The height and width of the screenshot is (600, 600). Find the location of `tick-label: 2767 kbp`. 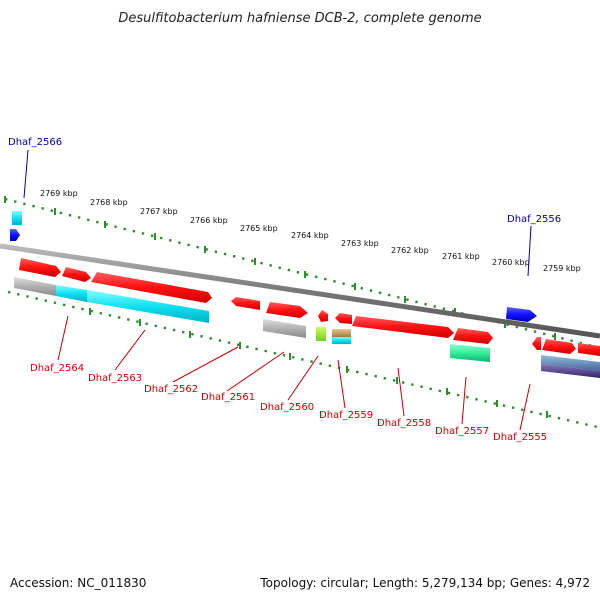

tick-label: 2767 kbp is located at coordinates (159, 211).